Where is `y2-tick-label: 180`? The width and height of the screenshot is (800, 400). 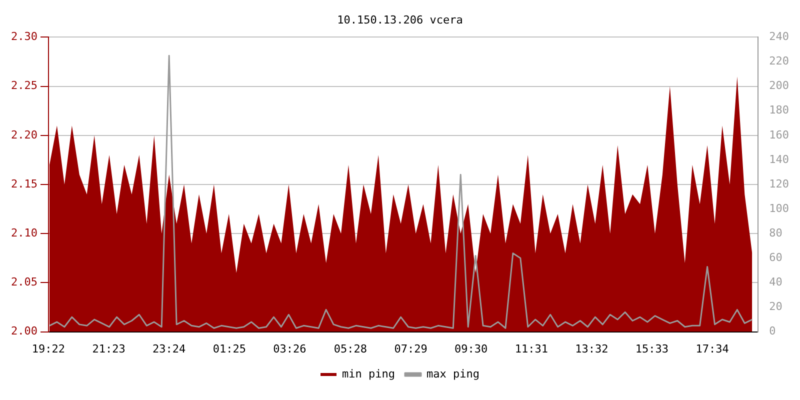
y2-tick-label: 180 is located at coordinates (779, 110).